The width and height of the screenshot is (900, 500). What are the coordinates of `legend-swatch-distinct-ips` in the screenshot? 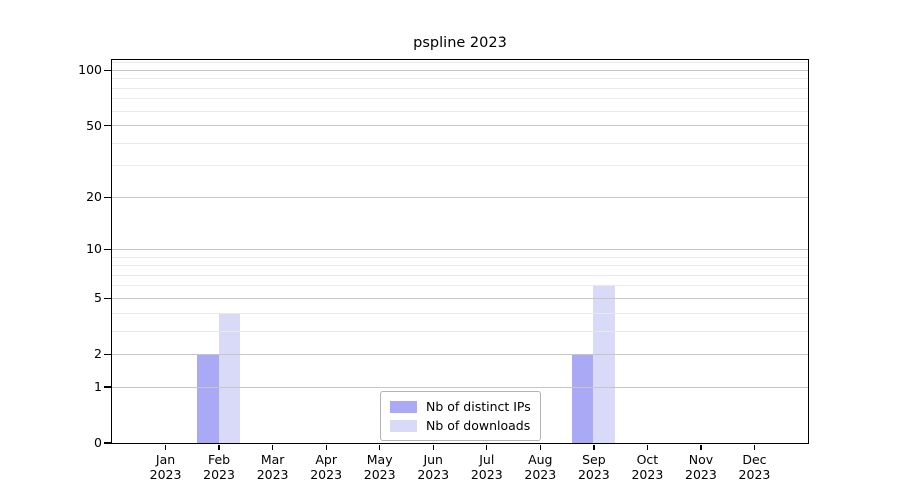 It's located at (403, 406).